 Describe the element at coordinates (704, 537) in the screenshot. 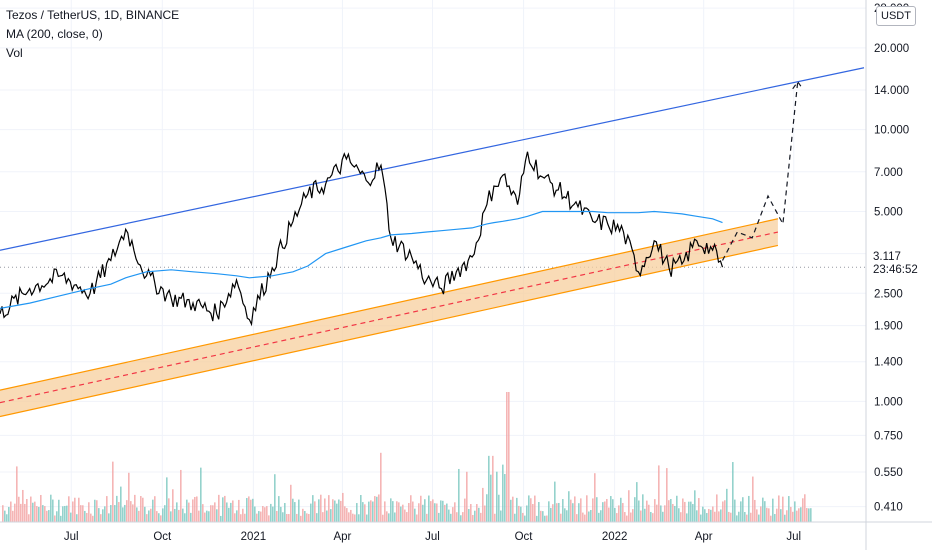

I see `time-tick-label: Apr` at that location.